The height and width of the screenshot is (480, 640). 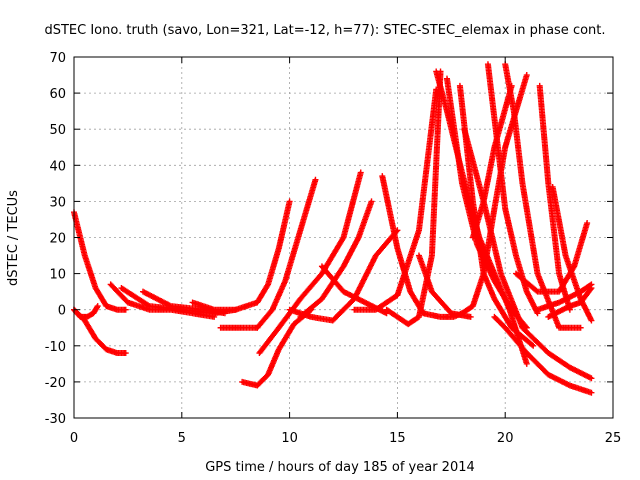 What do you see at coordinates (55, 419) in the screenshot?
I see `y-tick-label: -30` at bounding box center [55, 419].